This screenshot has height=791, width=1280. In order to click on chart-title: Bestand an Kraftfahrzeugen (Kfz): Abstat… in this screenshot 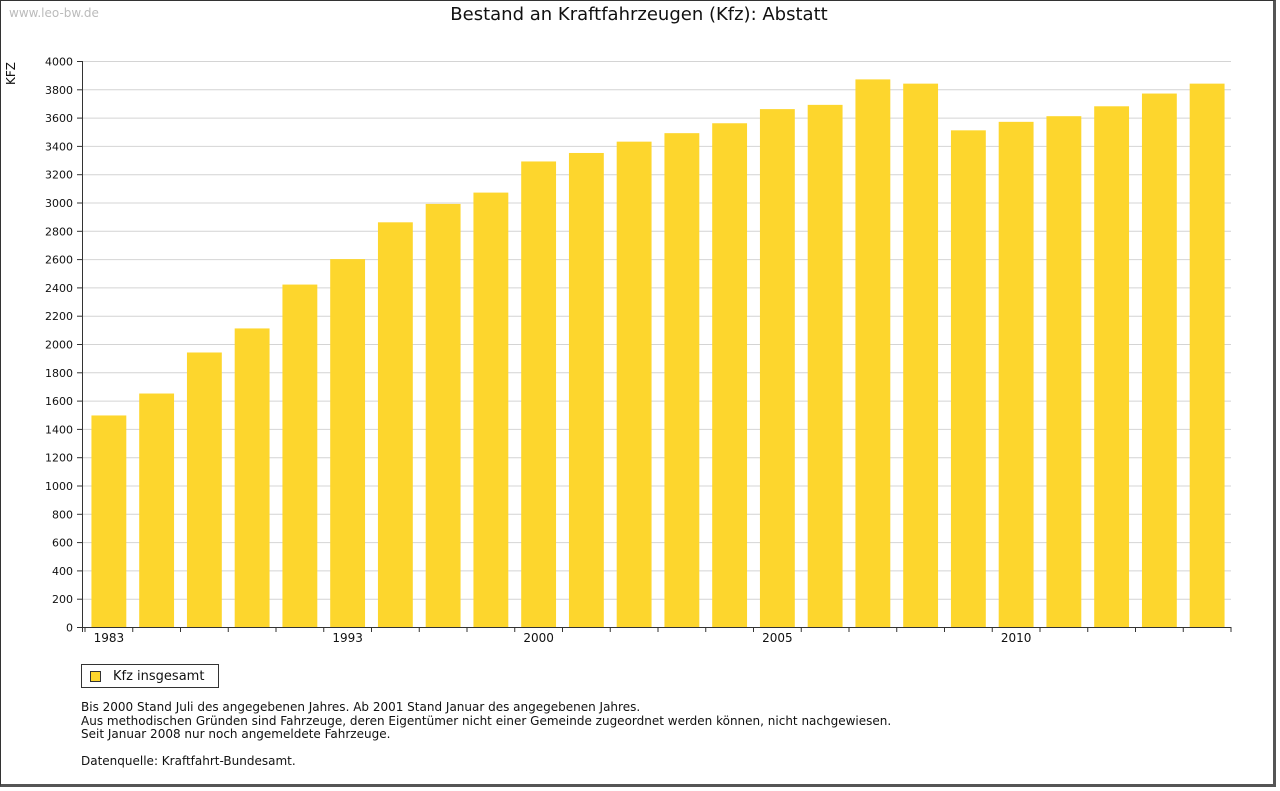, I will do `click(639, 14)`.